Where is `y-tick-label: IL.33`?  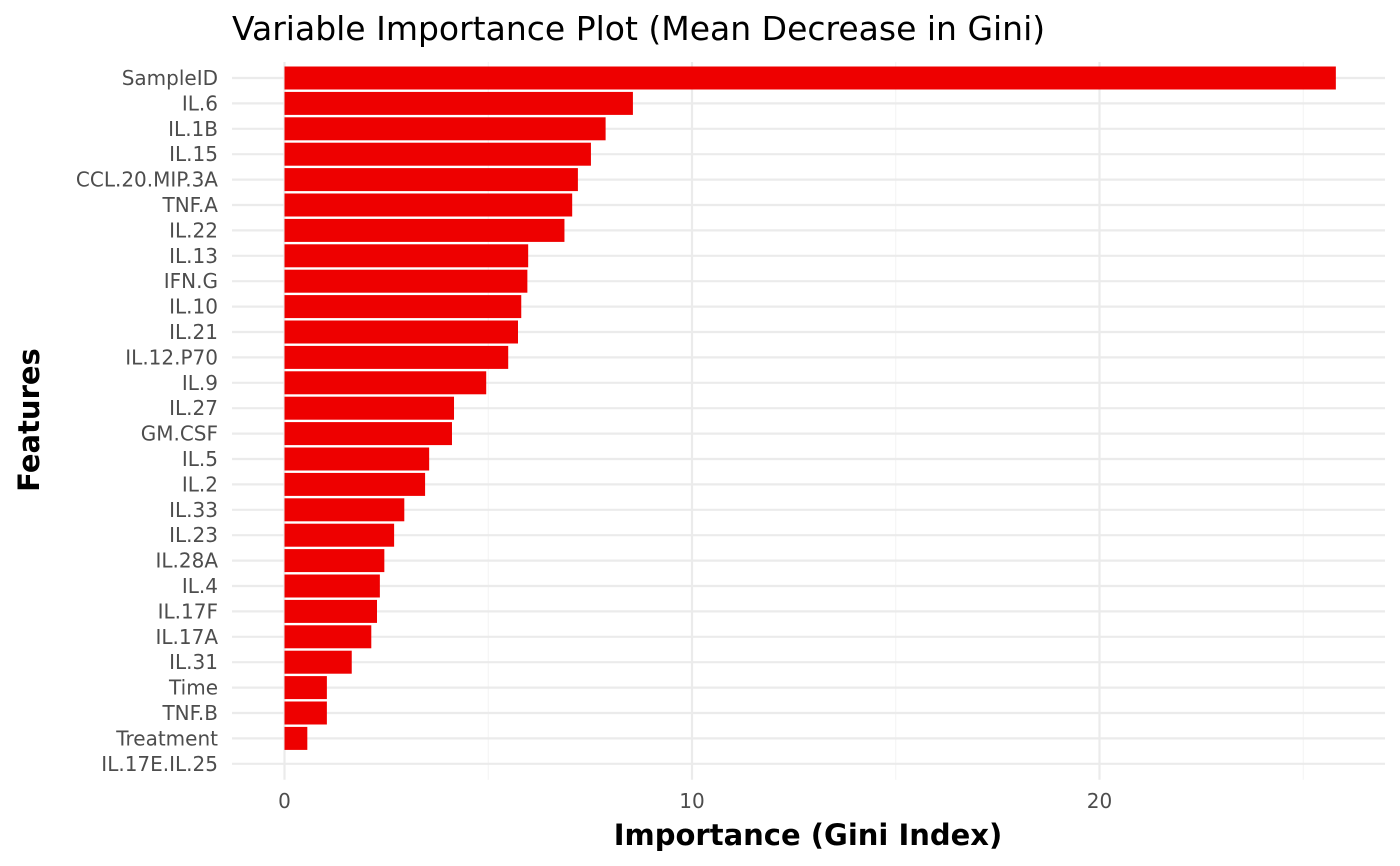 y-tick-label: IL.33 is located at coordinates (193, 510).